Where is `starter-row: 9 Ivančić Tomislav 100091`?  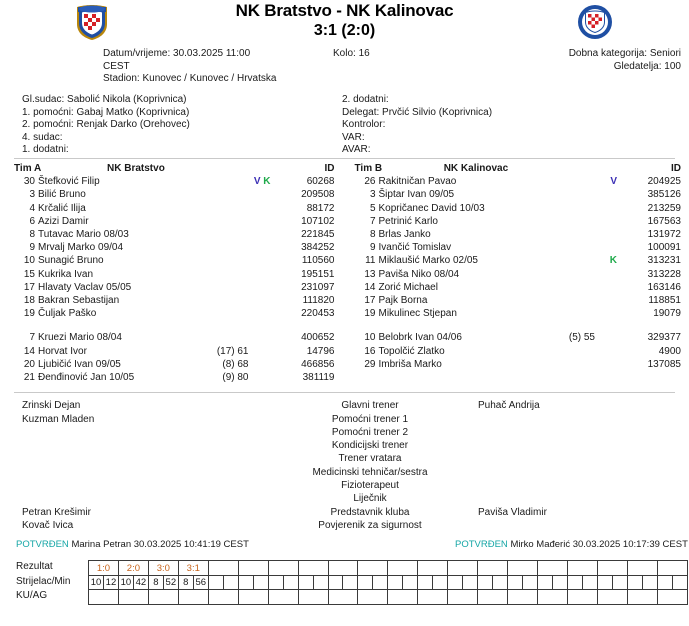 starter-row: 9 Ivančić Tomislav 100091 is located at coordinates (518, 247).